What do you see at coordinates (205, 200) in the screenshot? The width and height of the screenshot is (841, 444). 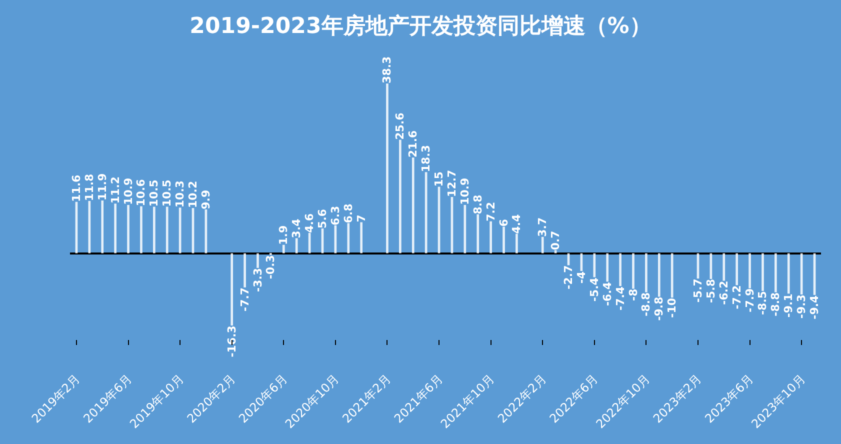 I see `data-label: 9.9` at bounding box center [205, 200].